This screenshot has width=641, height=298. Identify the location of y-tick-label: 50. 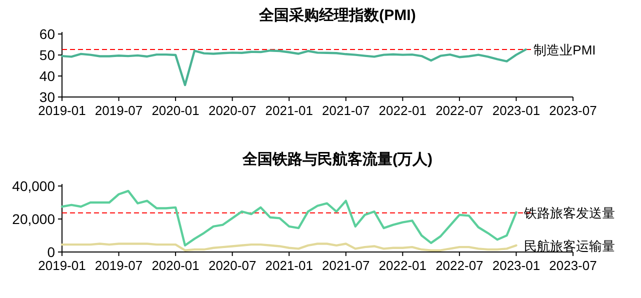
(47, 55).